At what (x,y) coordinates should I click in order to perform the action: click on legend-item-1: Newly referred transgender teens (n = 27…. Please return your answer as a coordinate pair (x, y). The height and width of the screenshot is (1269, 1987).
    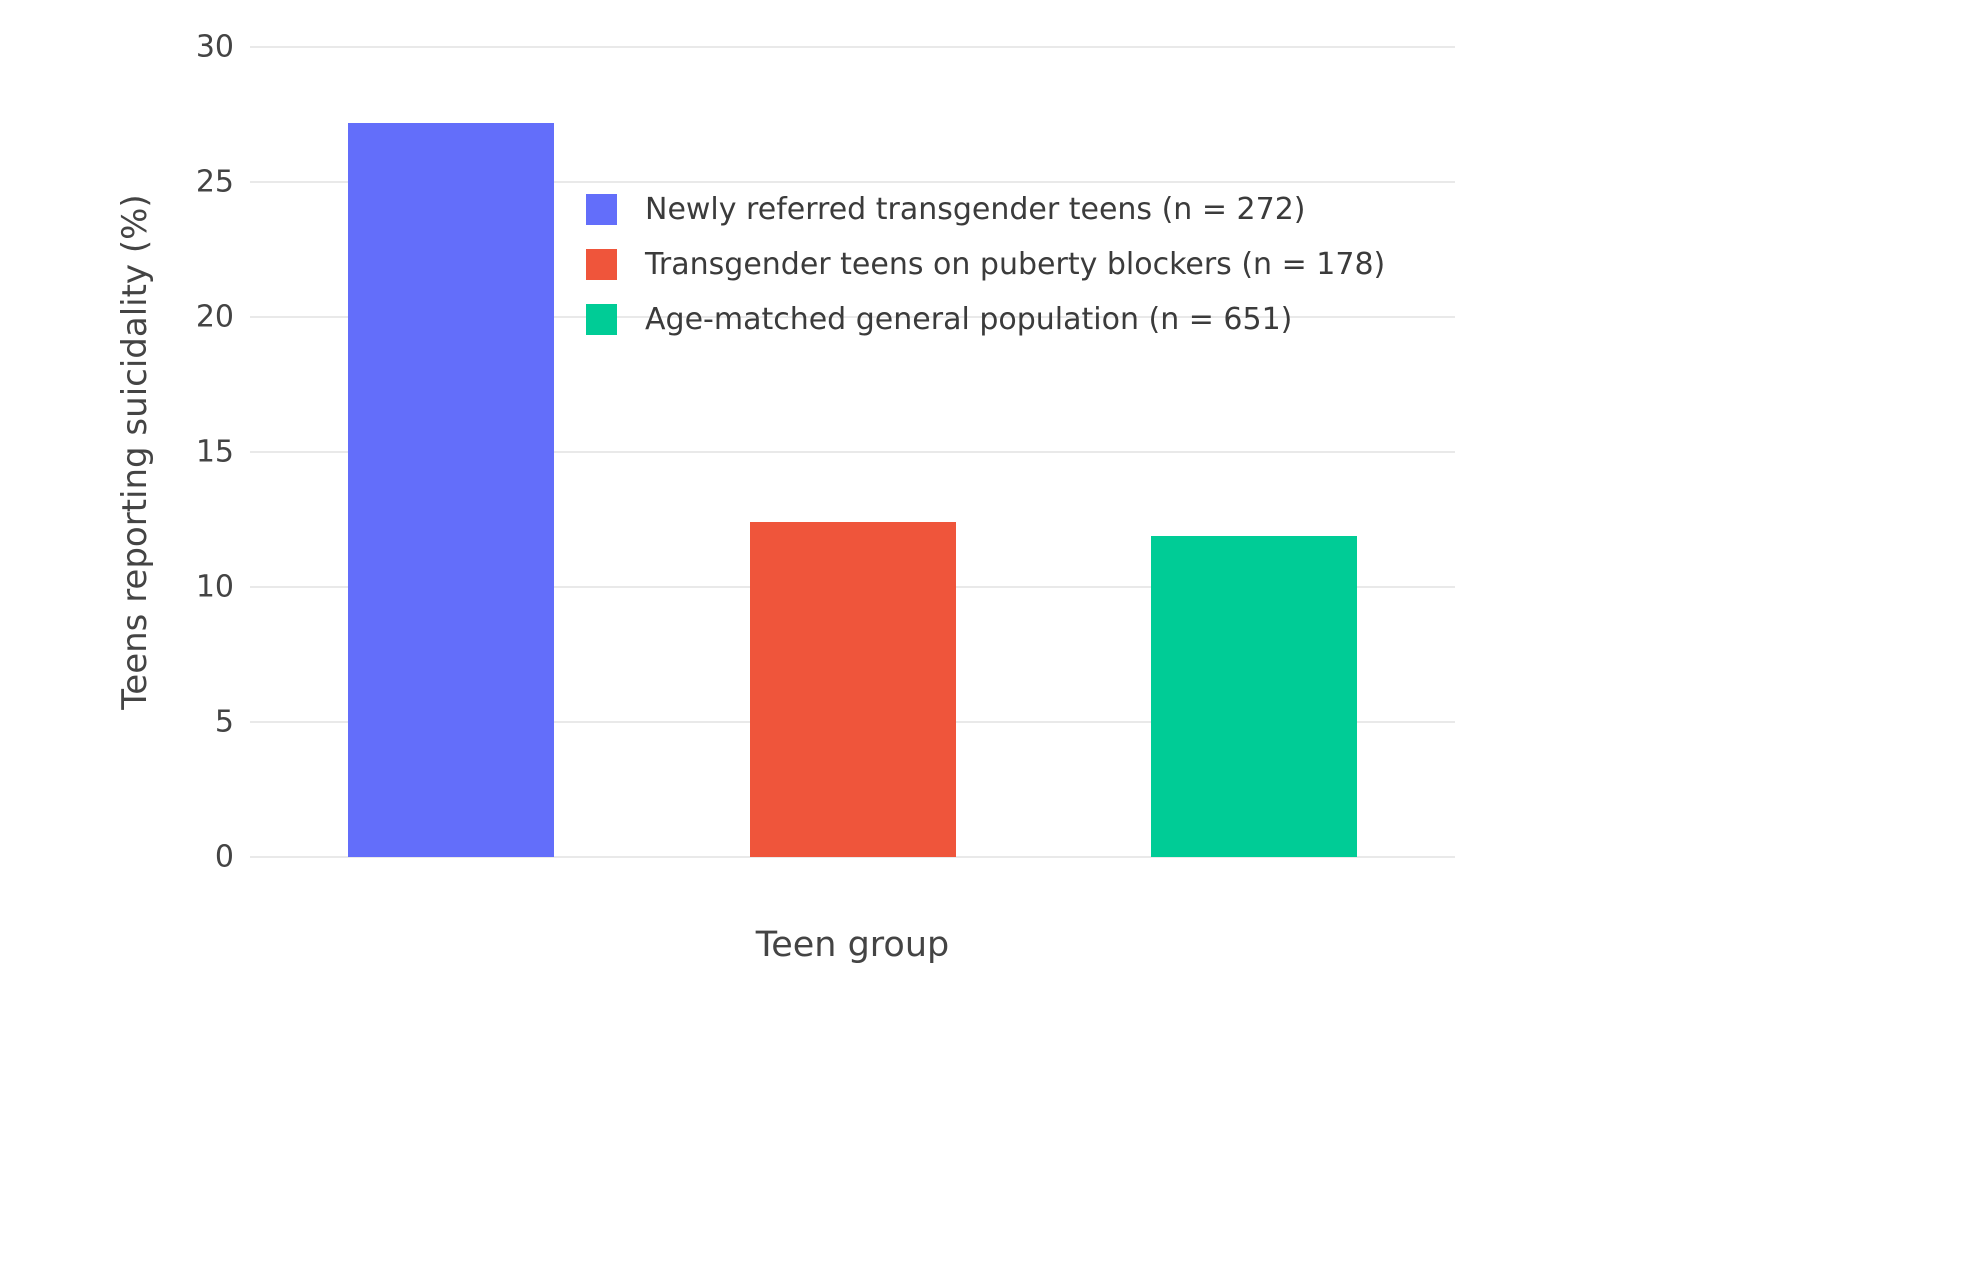
    Looking at the image, I should click on (985, 209).